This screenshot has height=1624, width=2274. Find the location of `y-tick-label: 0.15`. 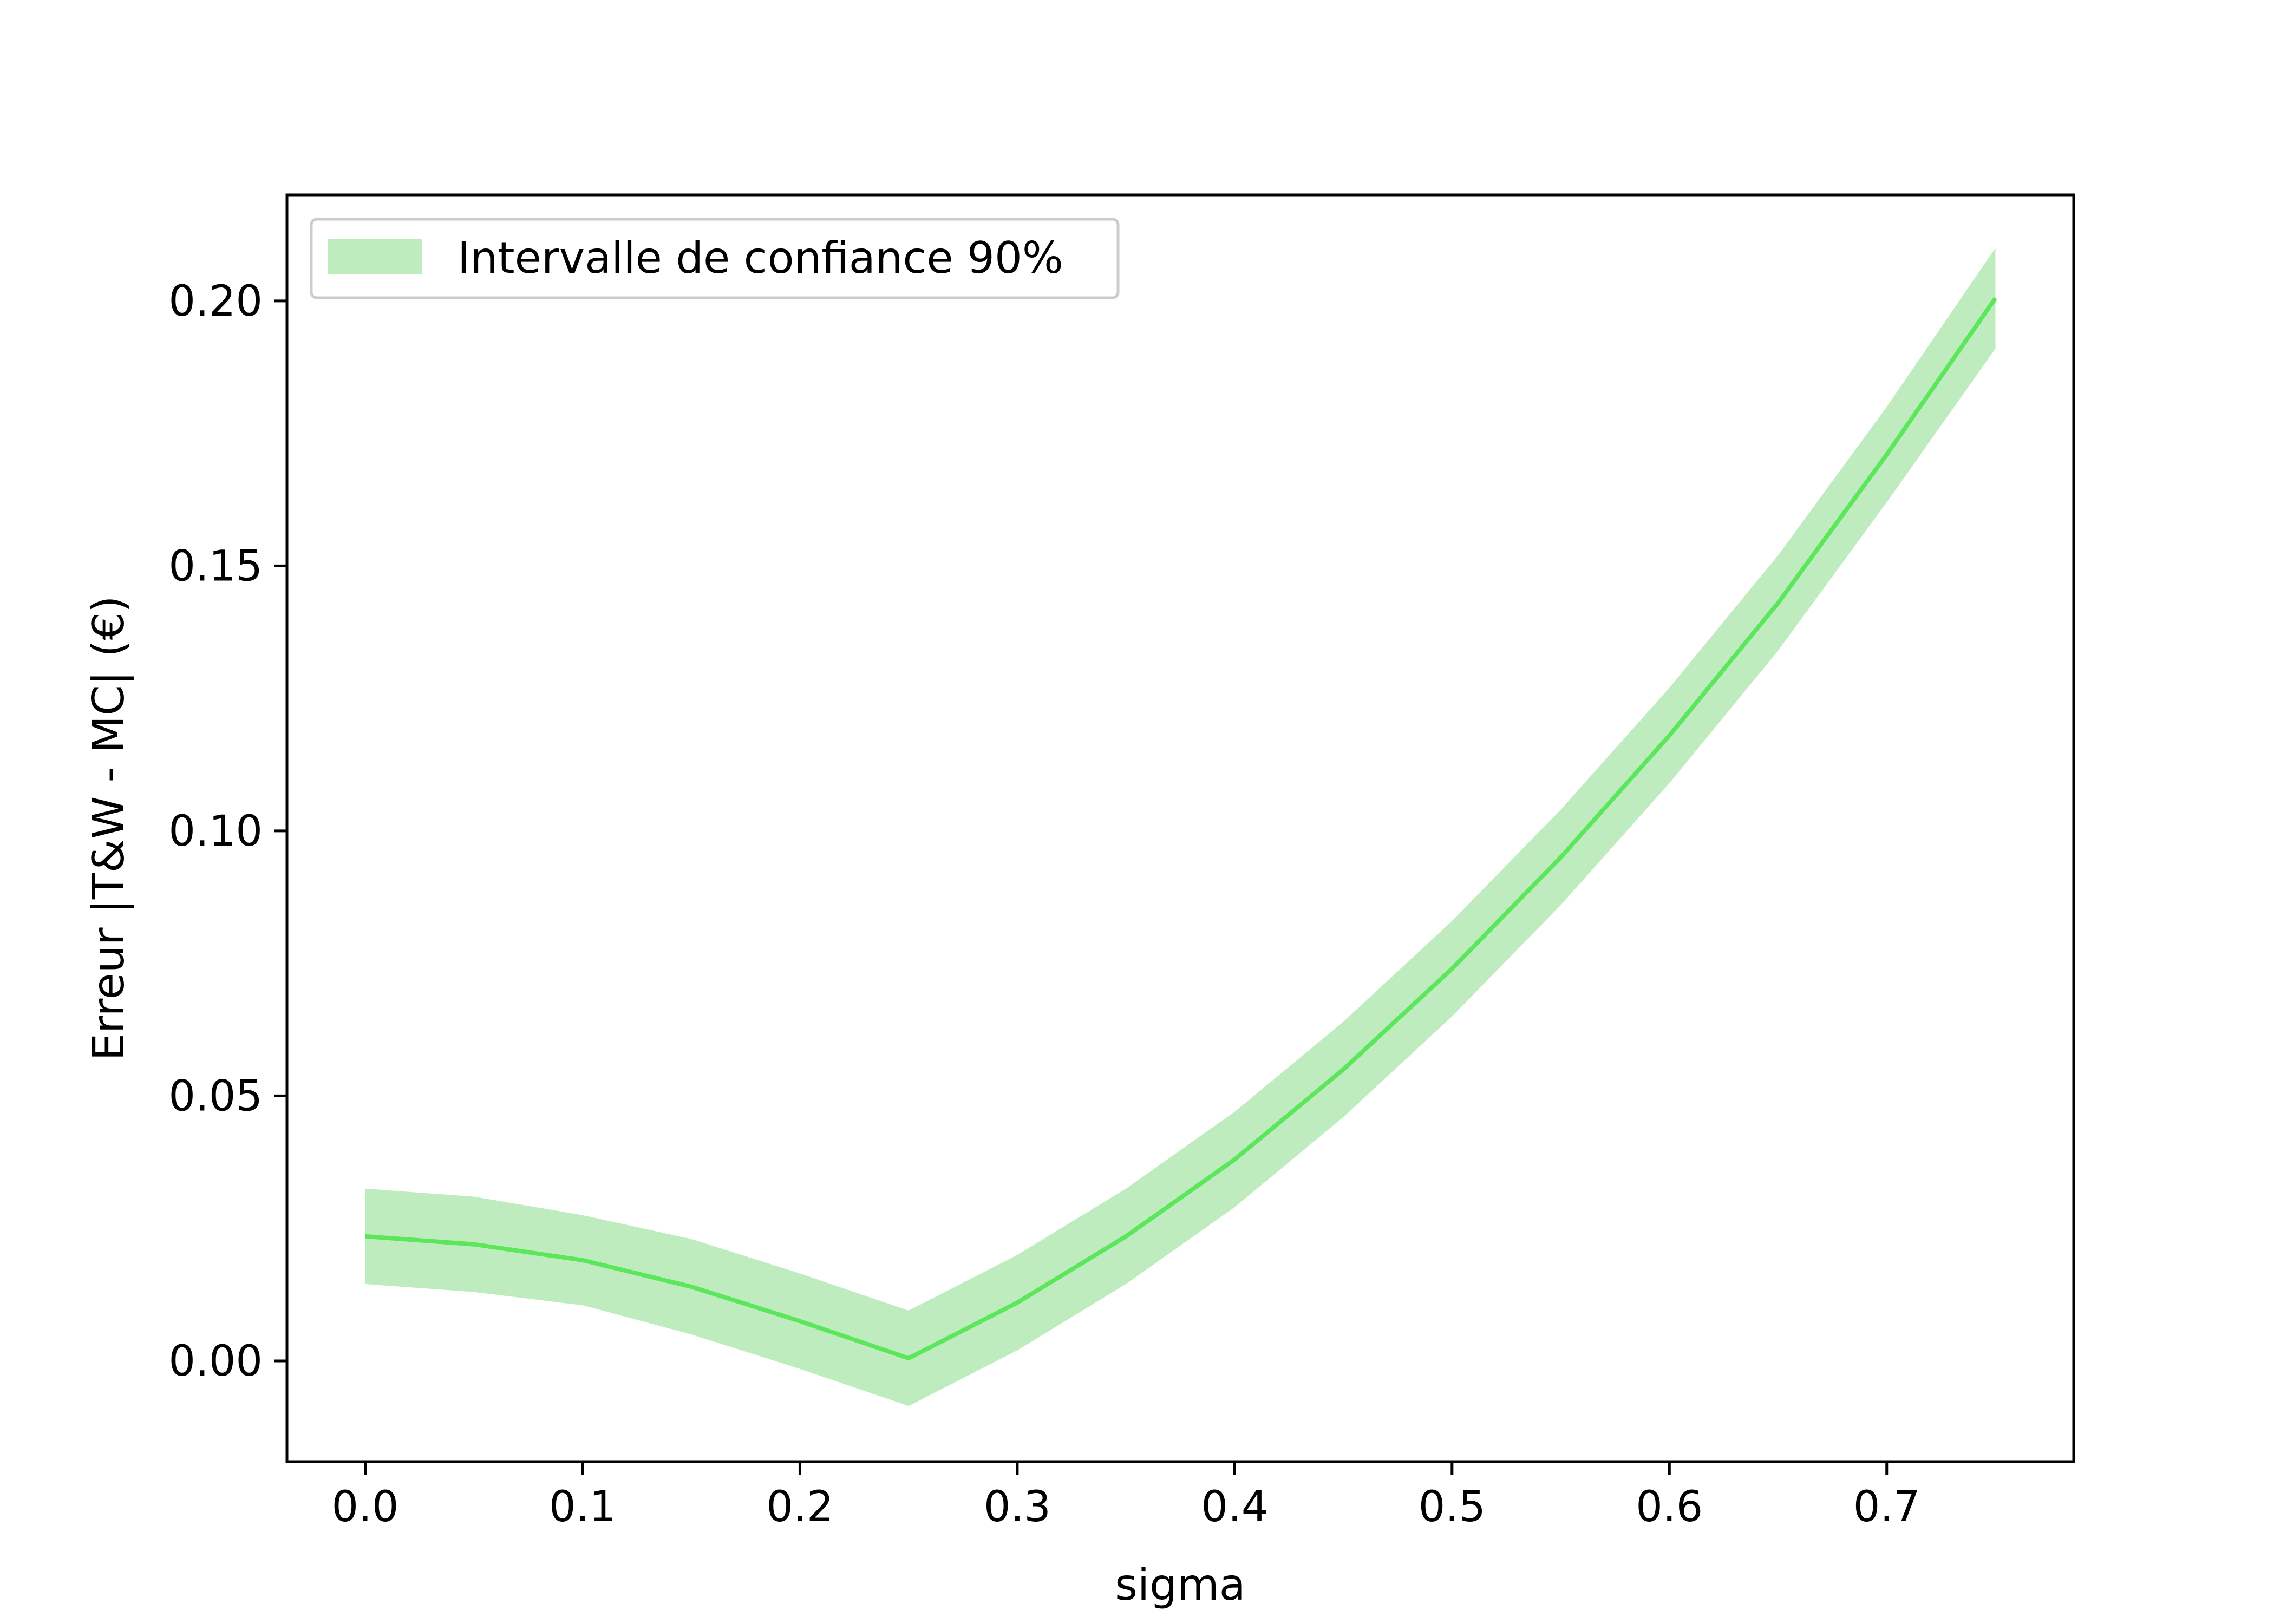

y-tick-label: 0.15 is located at coordinates (216, 567).